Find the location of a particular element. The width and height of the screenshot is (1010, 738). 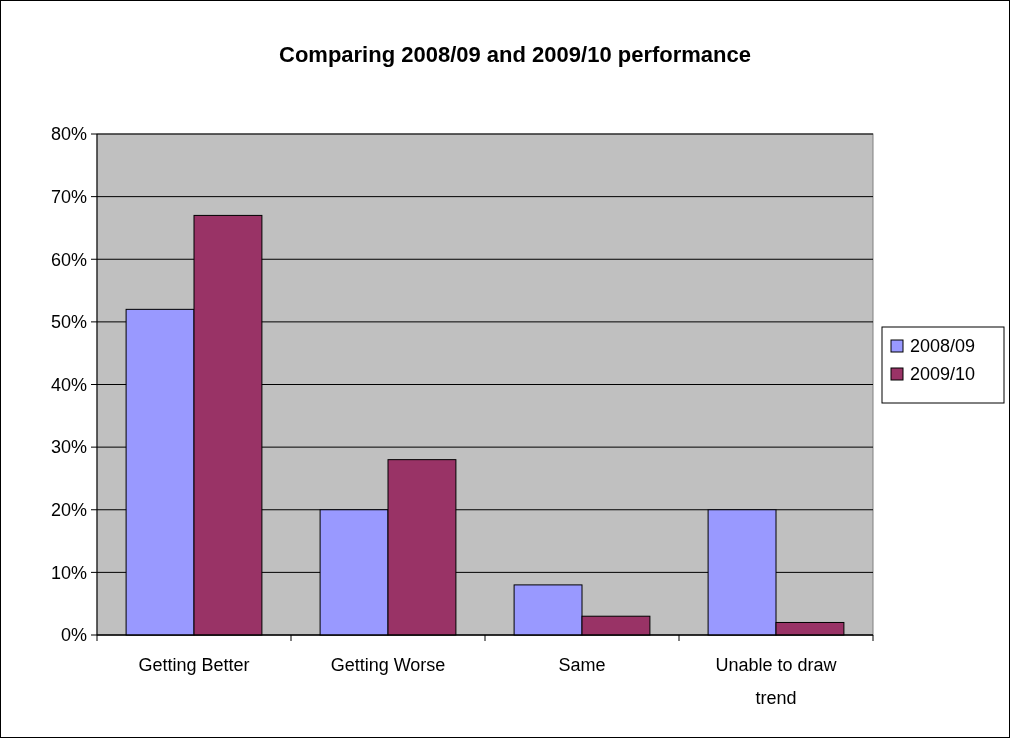

x-tick-label: Unable to draw trend is located at coordinates (776, 681).